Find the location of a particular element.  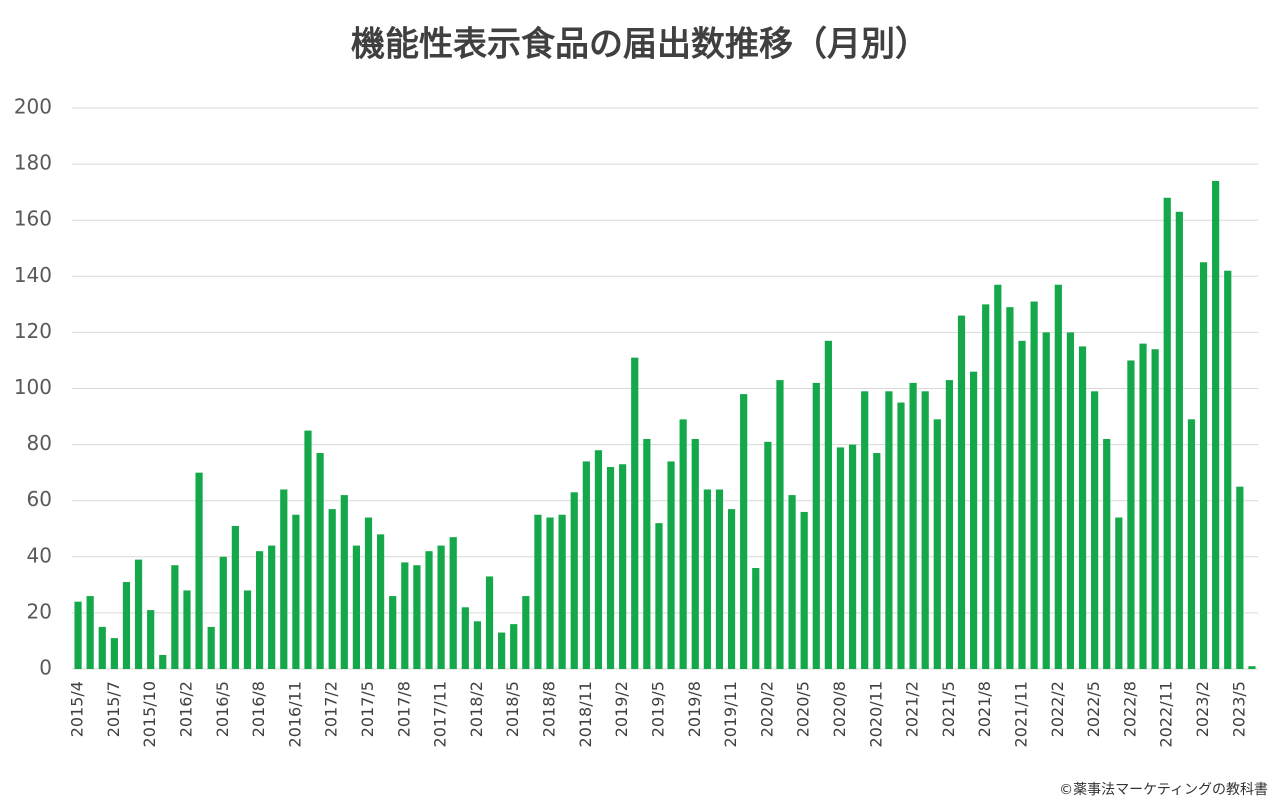

x-tick-label: 2019/5 is located at coordinates (657, 709).